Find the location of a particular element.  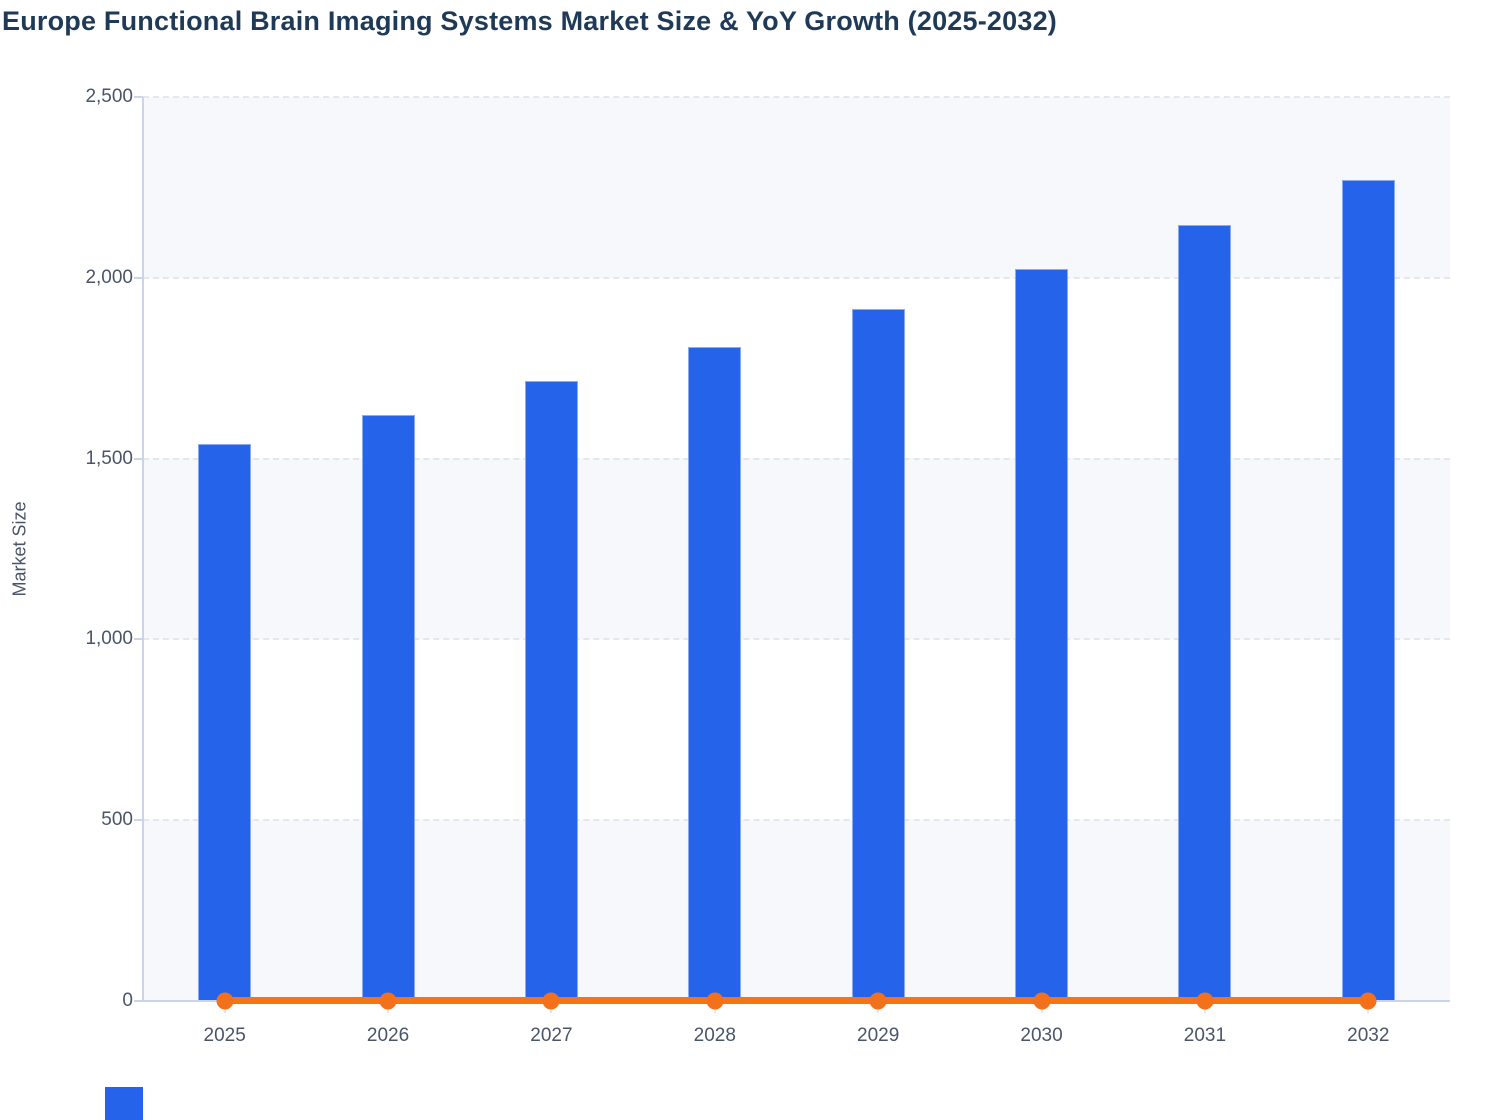

yoy-marker-2027 is located at coordinates (551, 1000).